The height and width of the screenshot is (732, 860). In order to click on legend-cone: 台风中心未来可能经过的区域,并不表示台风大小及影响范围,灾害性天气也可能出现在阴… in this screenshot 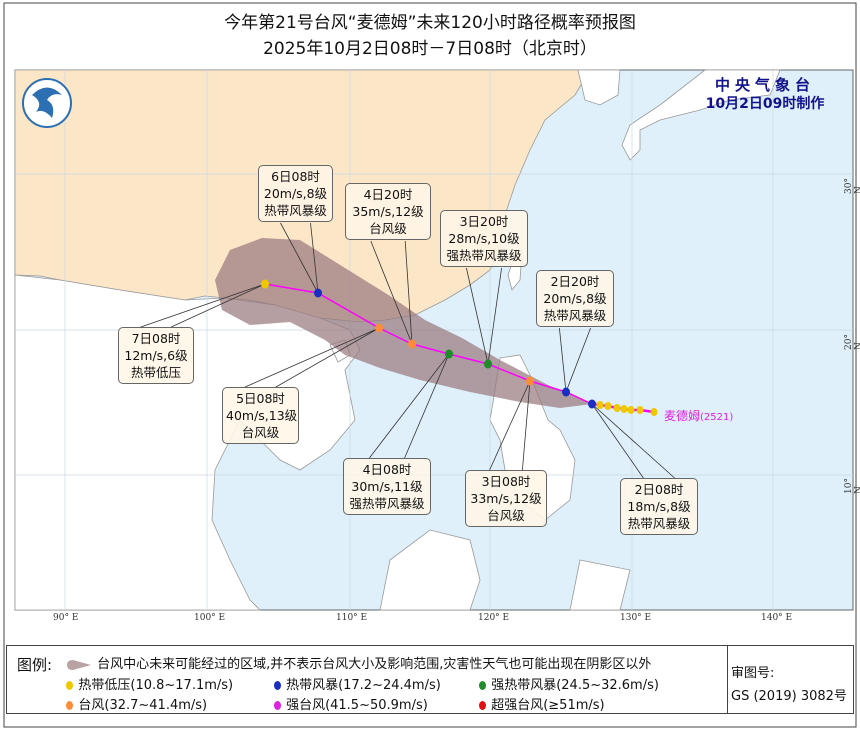, I will do `click(358, 662)`.